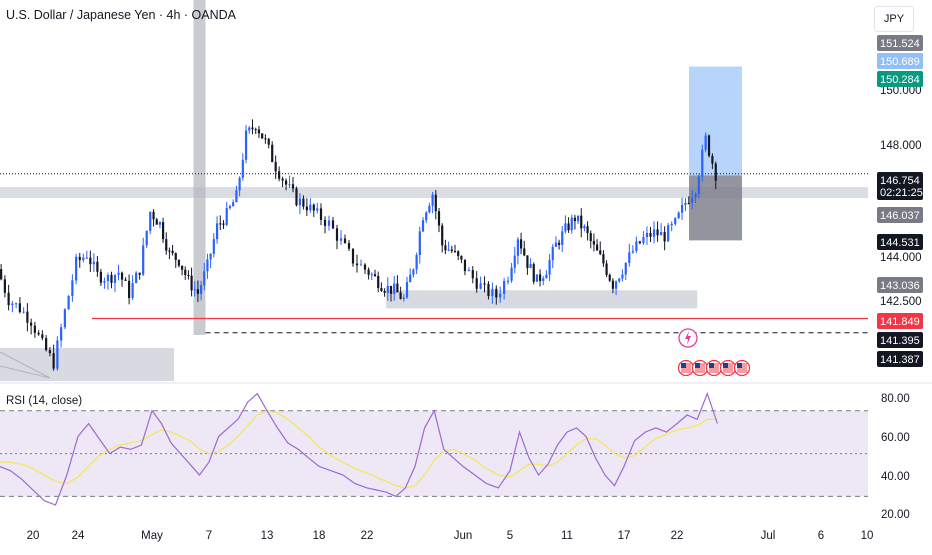 The image size is (932, 555). Describe the element at coordinates (900, 62) in the screenshot. I see `price-label: 150.689` at that location.